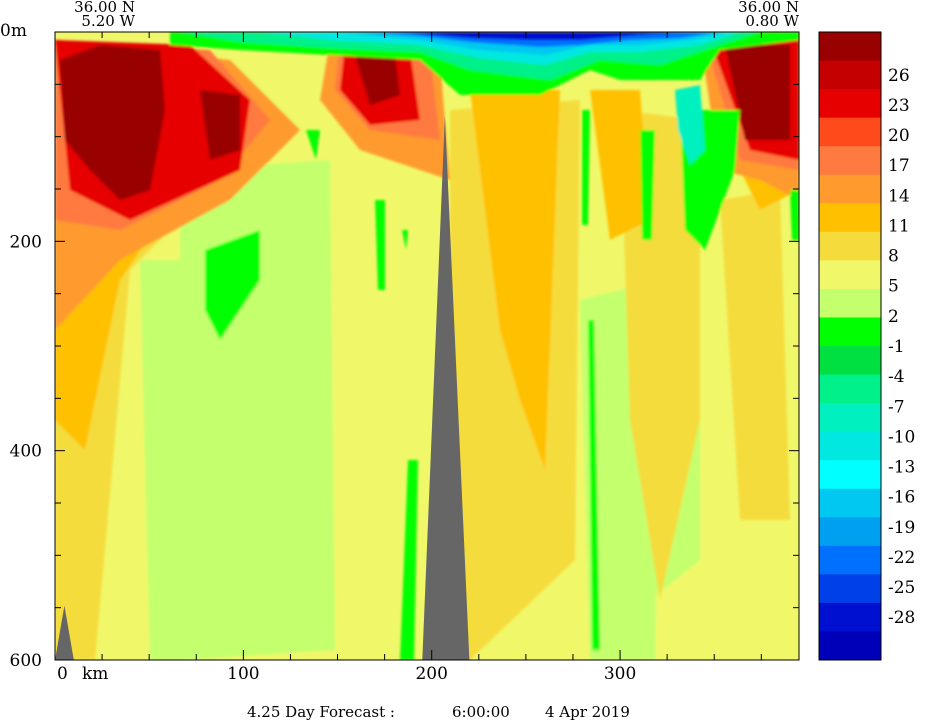  Describe the element at coordinates (896, 407) in the screenshot. I see `colorbar-label: -7` at that location.